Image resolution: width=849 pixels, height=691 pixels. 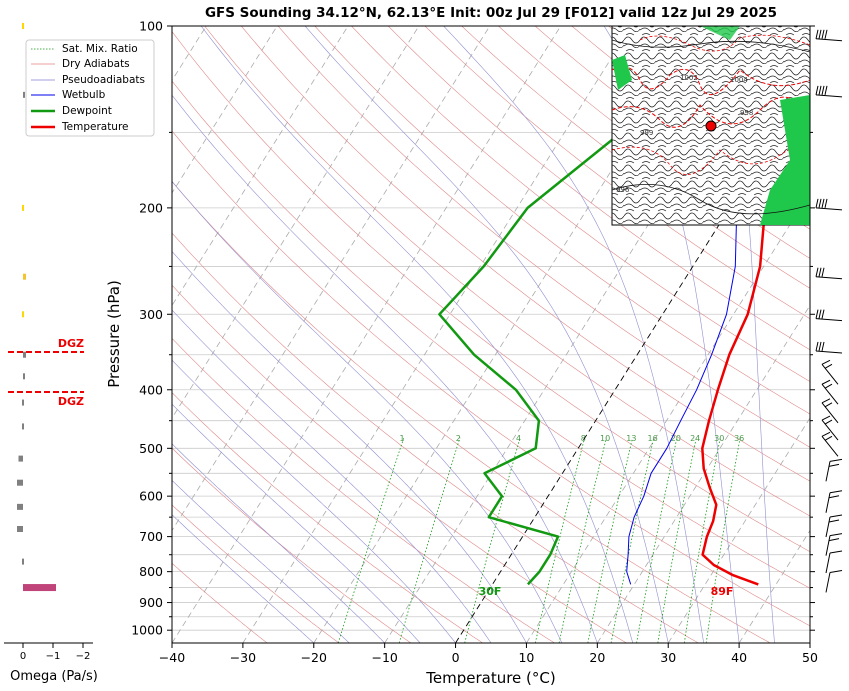 I want to click on omega-tick-2: −2, so click(x=83, y=656).